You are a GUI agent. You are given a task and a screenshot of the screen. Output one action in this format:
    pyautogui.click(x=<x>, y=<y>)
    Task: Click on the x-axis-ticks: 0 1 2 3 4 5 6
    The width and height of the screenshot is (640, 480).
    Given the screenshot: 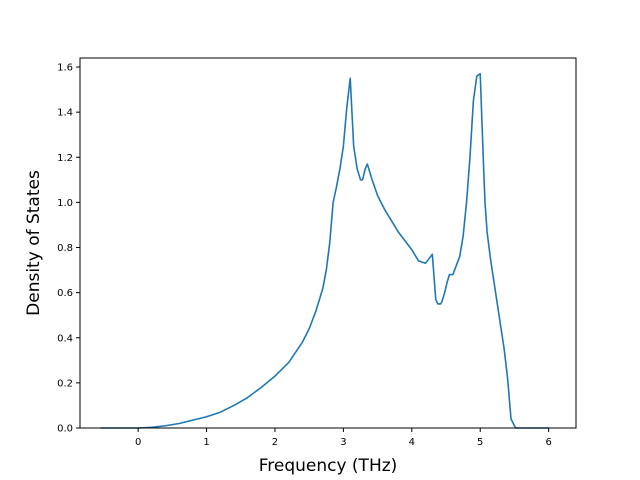 What is the action you would take?
    pyautogui.click(x=343, y=438)
    